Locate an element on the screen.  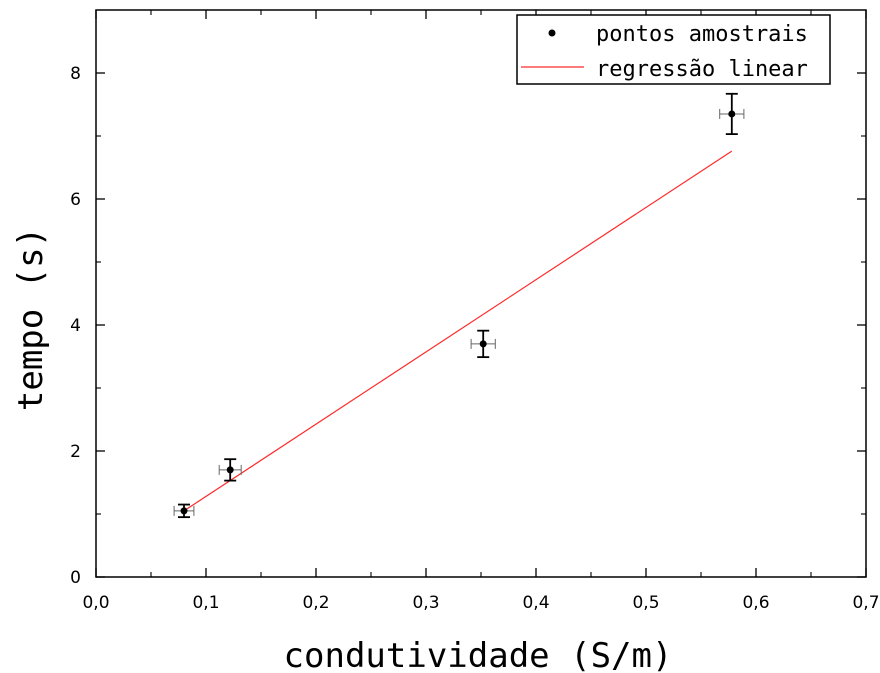
legend: pontos amostrais regressão linear is located at coordinates (673, 49).